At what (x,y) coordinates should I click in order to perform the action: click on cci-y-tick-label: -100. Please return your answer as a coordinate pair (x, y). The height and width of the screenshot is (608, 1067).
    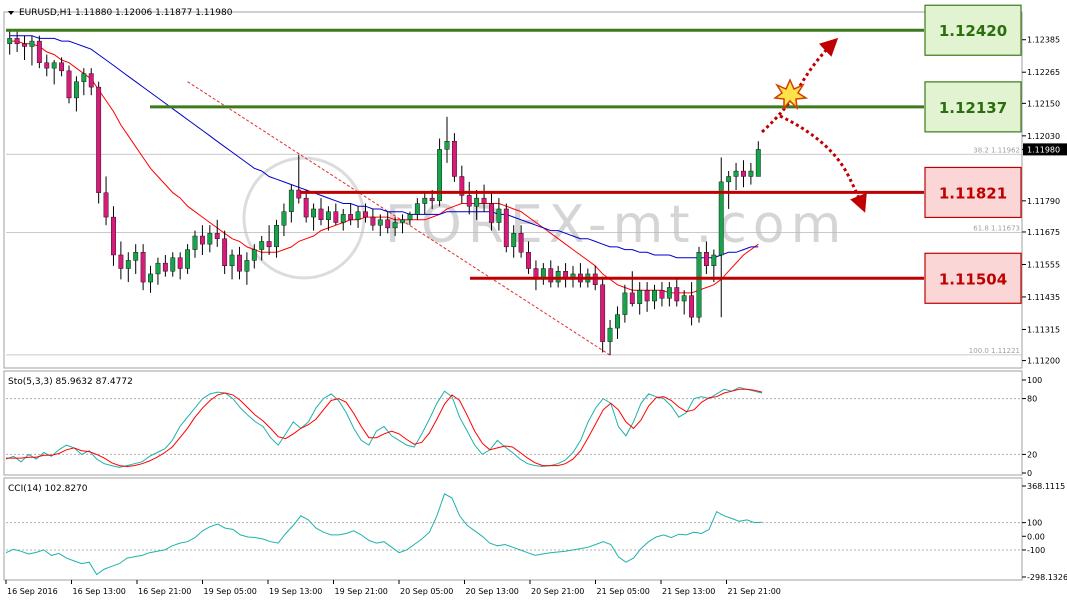
    Looking at the image, I should click on (1036, 550).